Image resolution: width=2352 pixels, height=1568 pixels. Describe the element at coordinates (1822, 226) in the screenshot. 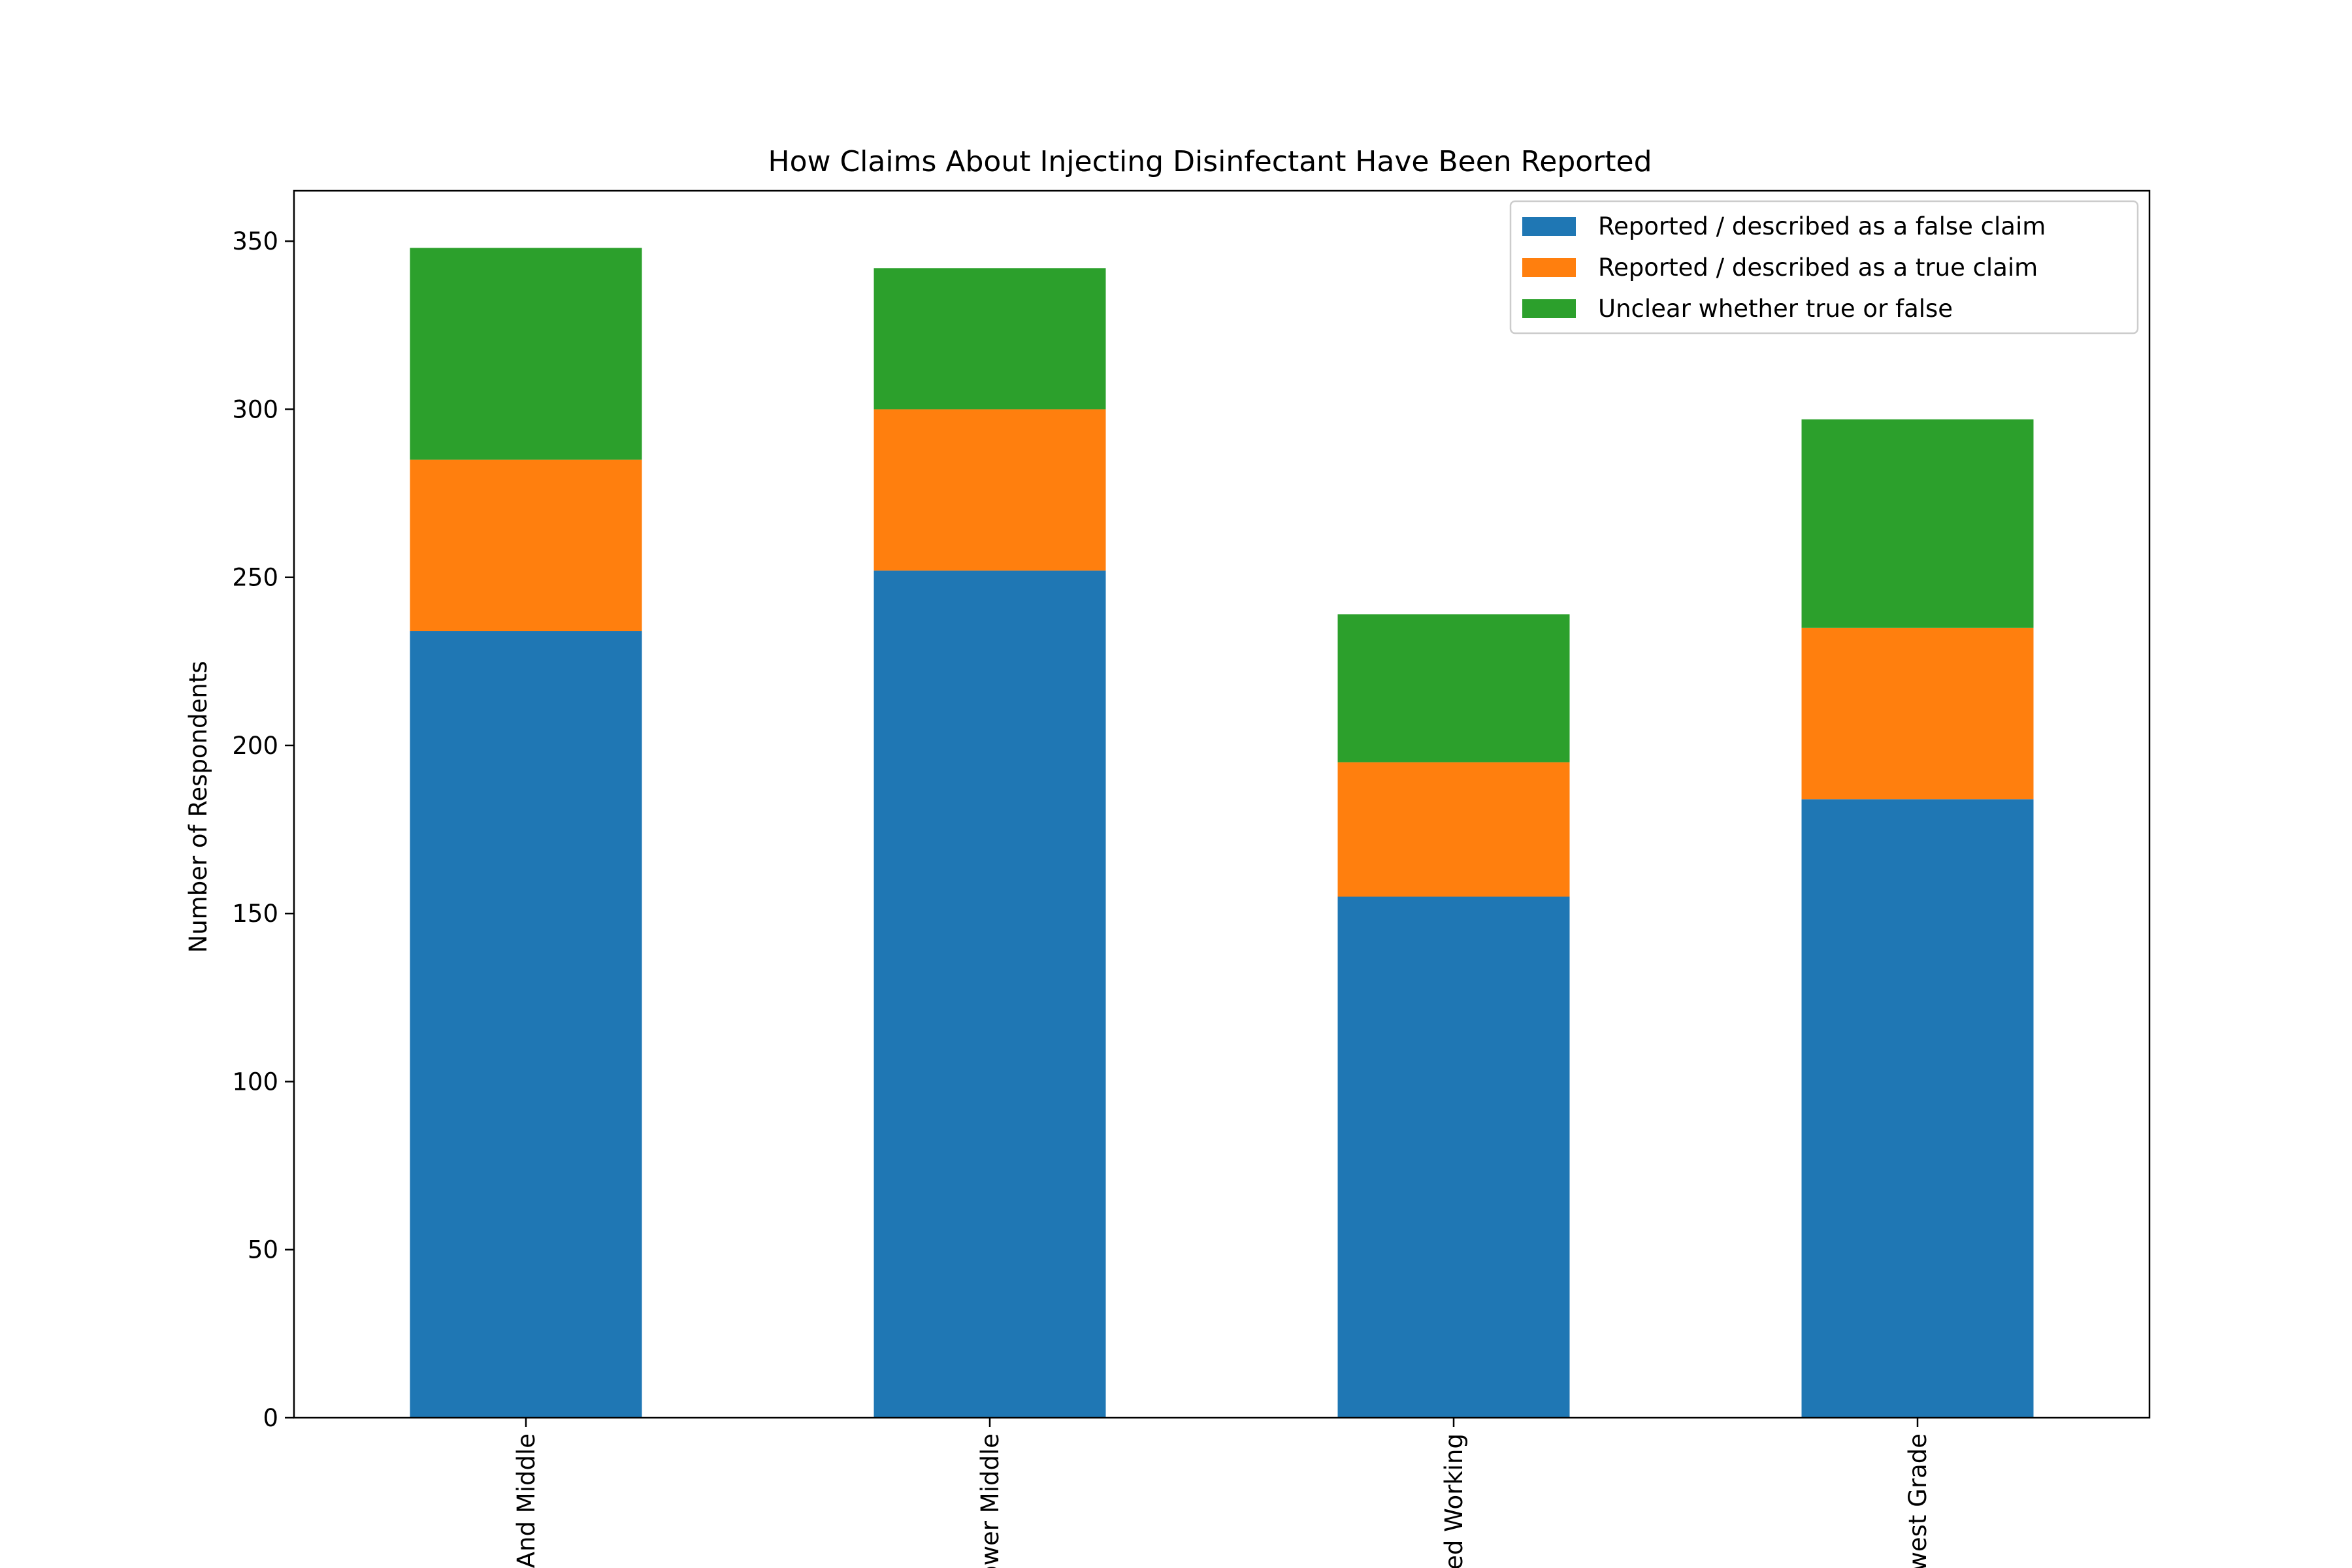

I see `legend-label: Reported / described as a false claim` at that location.